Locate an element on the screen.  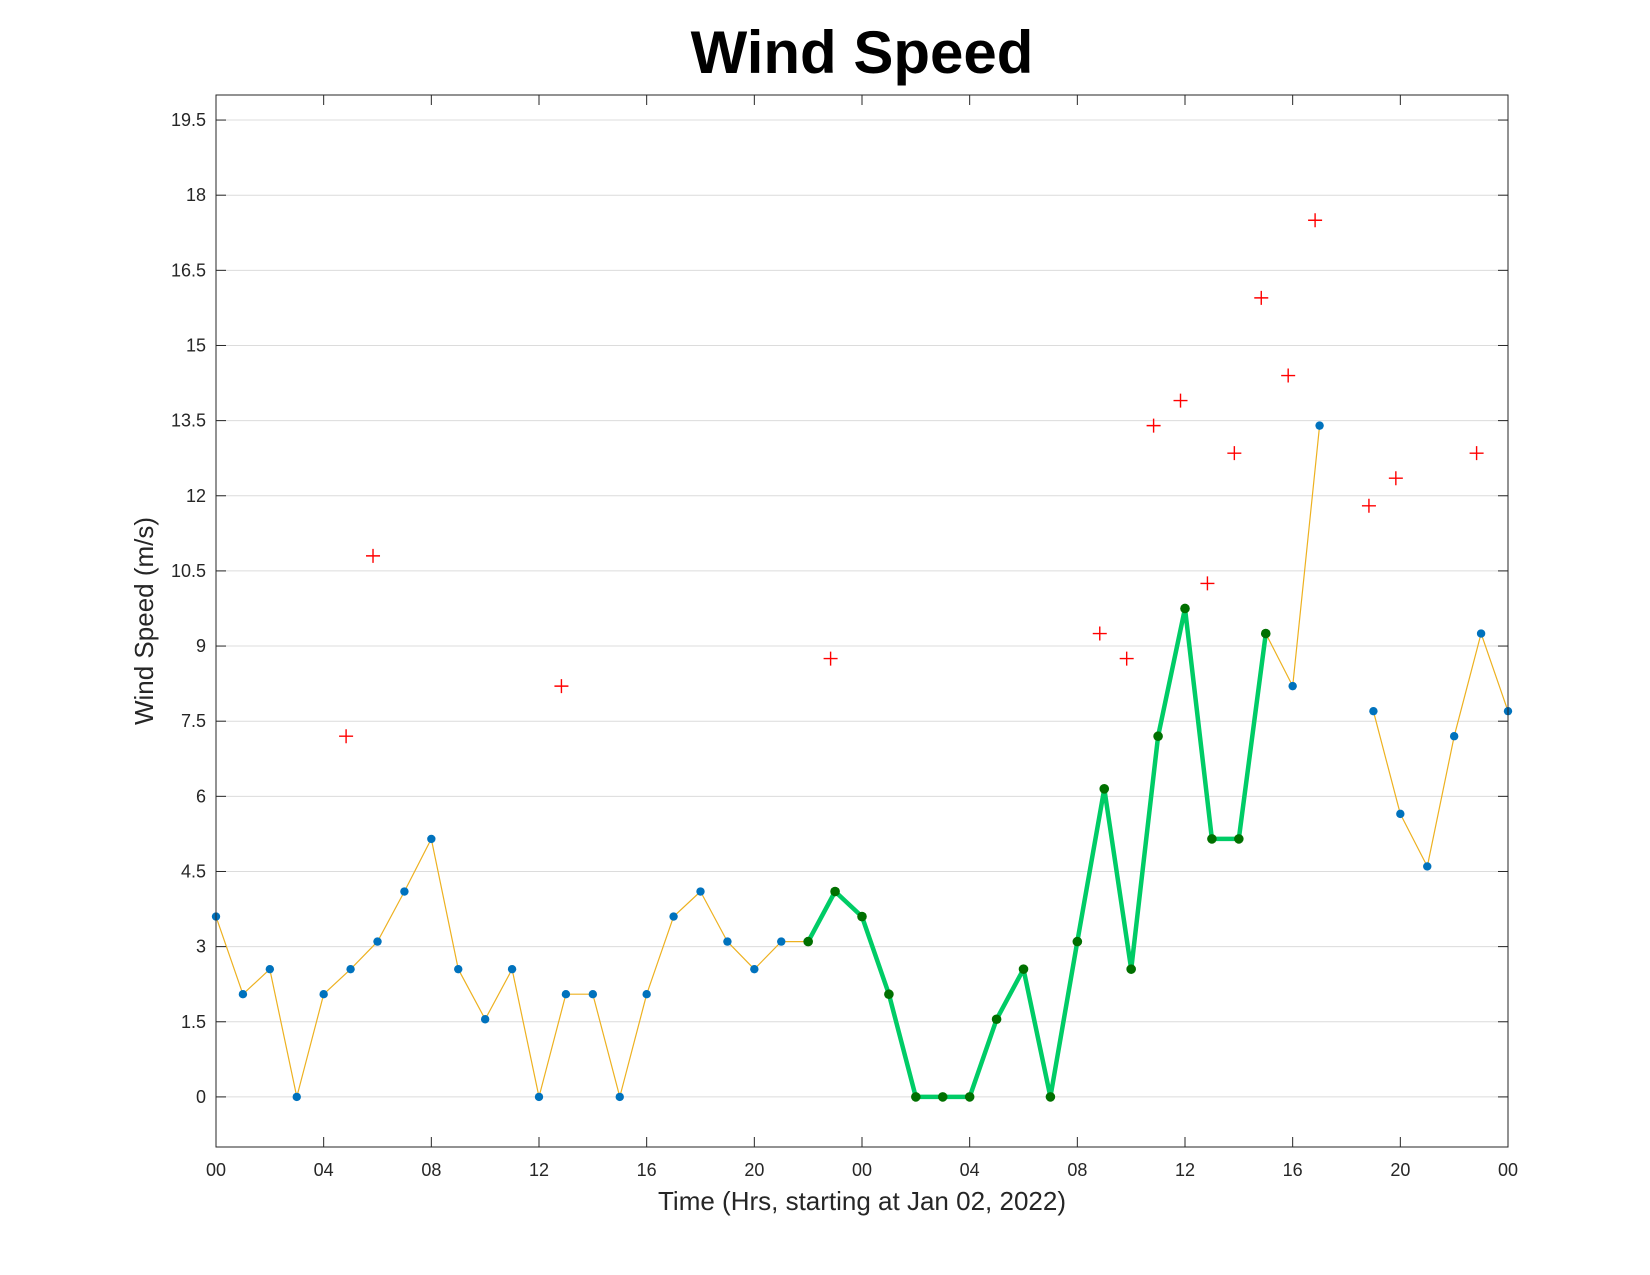
y-tick-label: 1.5 is located at coordinates (193, 1022).